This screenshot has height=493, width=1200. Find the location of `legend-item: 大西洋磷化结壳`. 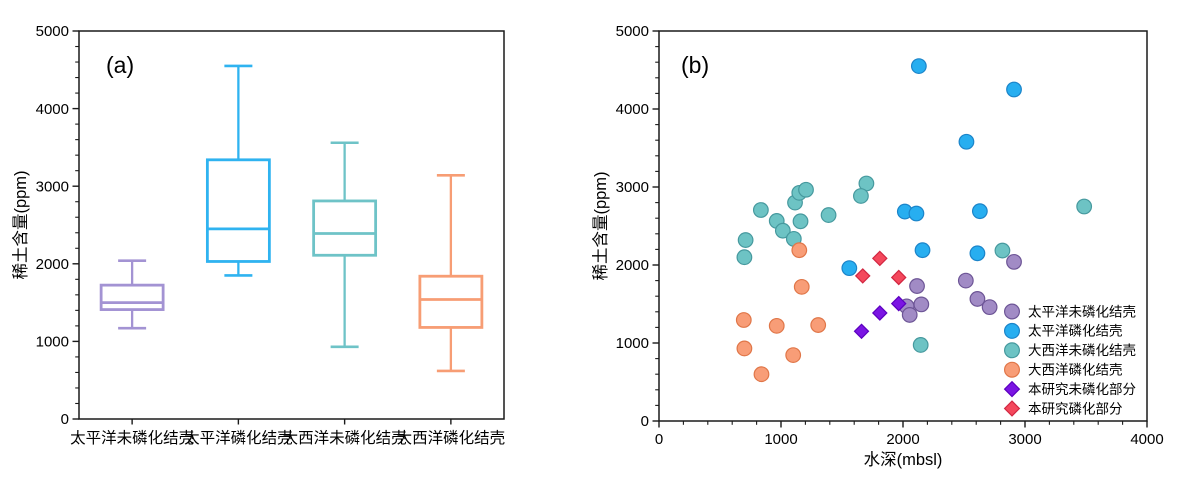

legend-item: 大西洋磷化结壳 is located at coordinates (1063, 369).